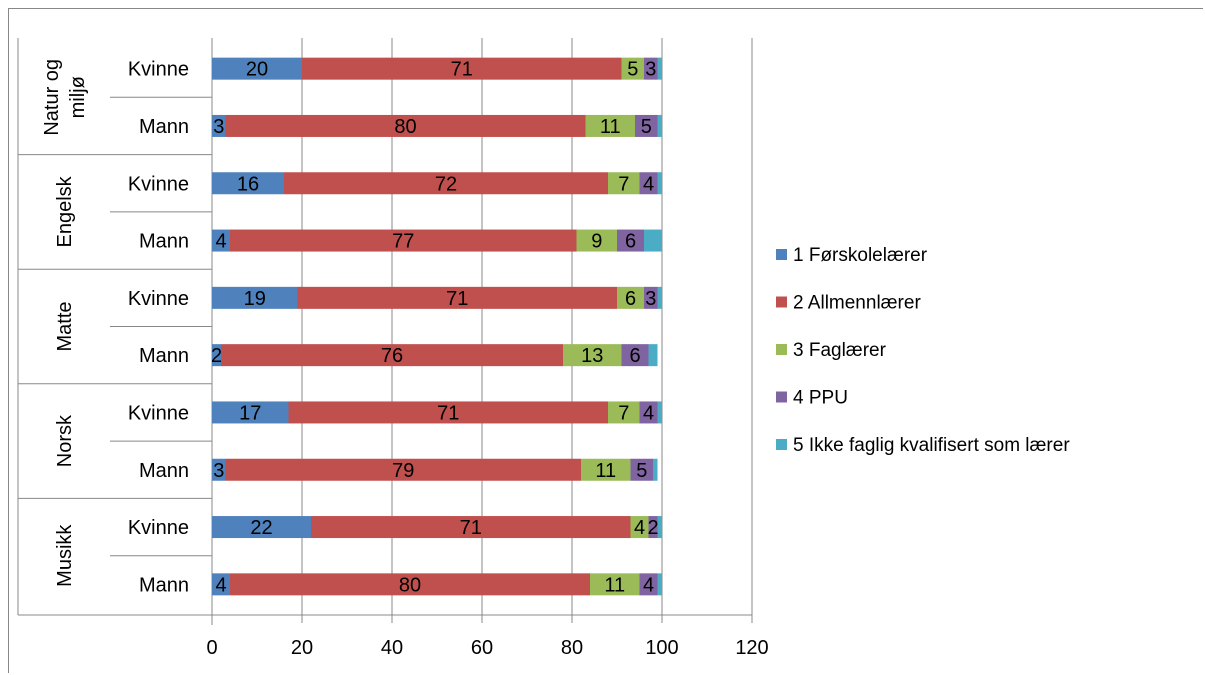 This screenshot has height=675, width=1205. What do you see at coordinates (302, 648) in the screenshot?
I see `x-tick-label: 20` at bounding box center [302, 648].